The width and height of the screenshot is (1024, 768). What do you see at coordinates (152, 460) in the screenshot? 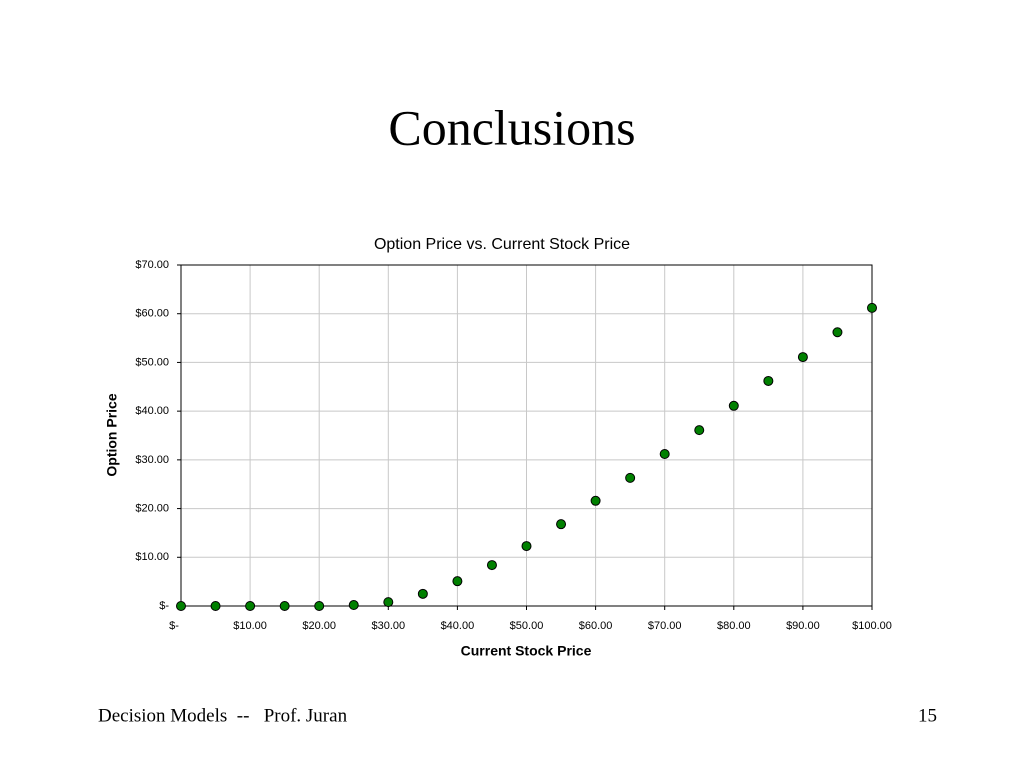
I see `y-tick-label: $30.00` at bounding box center [152, 460].